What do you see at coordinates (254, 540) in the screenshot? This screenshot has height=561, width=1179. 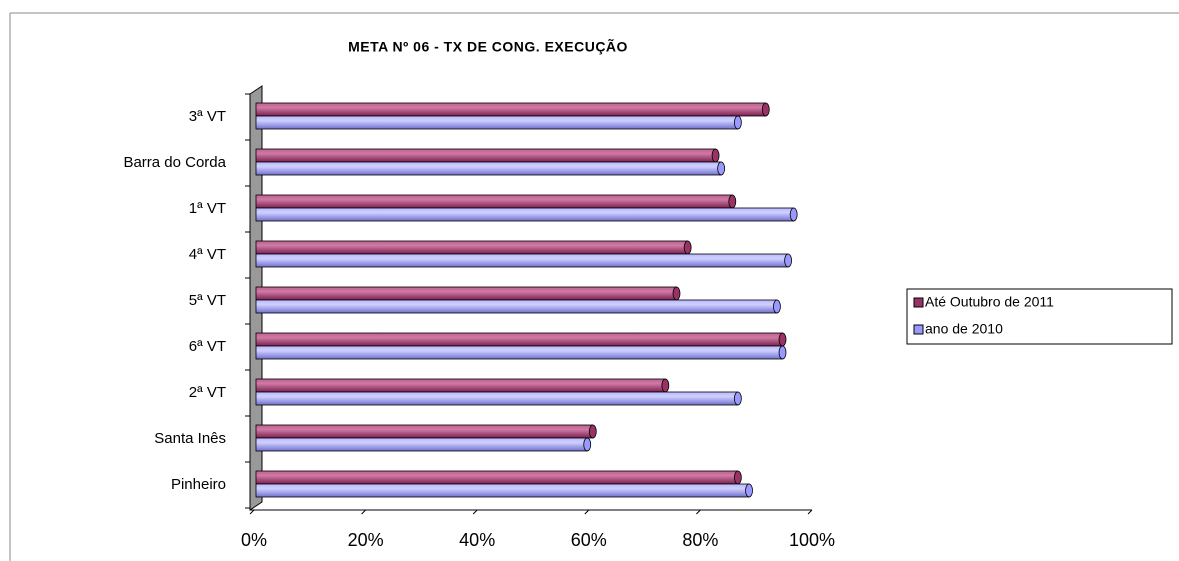 I see `x-tick-label: 0%` at bounding box center [254, 540].